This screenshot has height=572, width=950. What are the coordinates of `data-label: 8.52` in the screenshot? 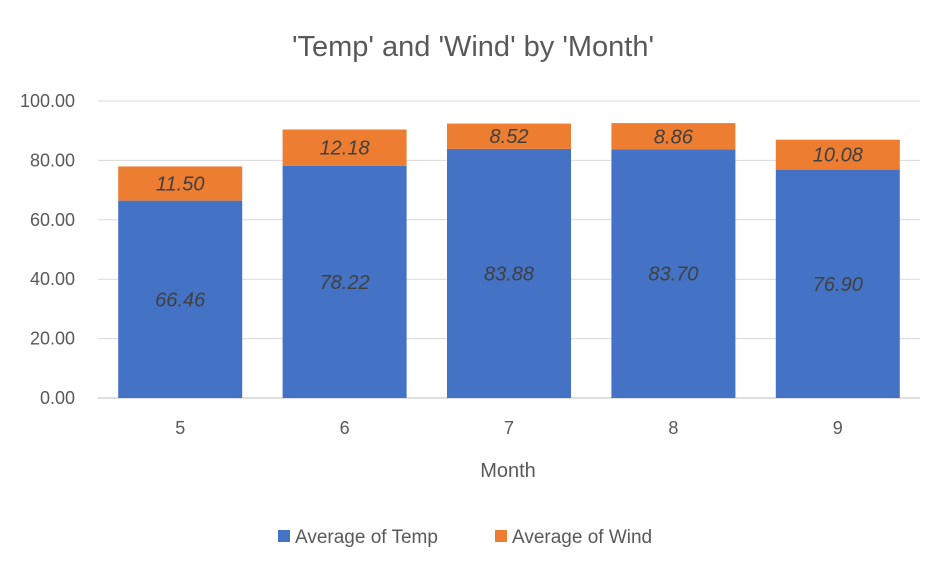 It's located at (509, 137).